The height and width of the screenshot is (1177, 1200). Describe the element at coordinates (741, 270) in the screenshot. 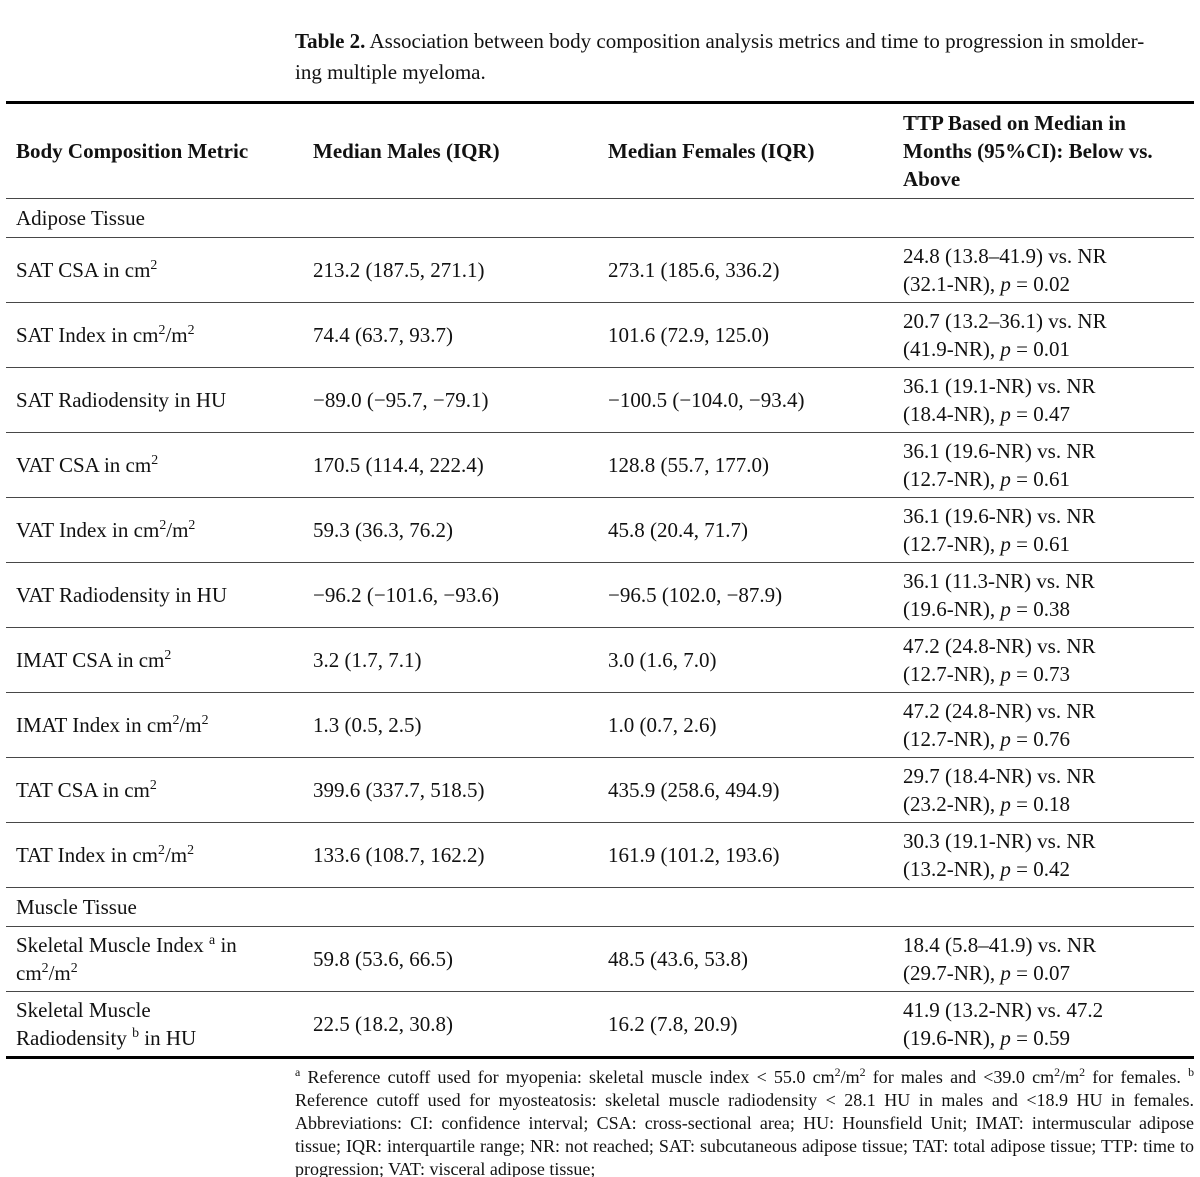

I see `females-cell: 273.1 (185.6, 336.2)` at that location.